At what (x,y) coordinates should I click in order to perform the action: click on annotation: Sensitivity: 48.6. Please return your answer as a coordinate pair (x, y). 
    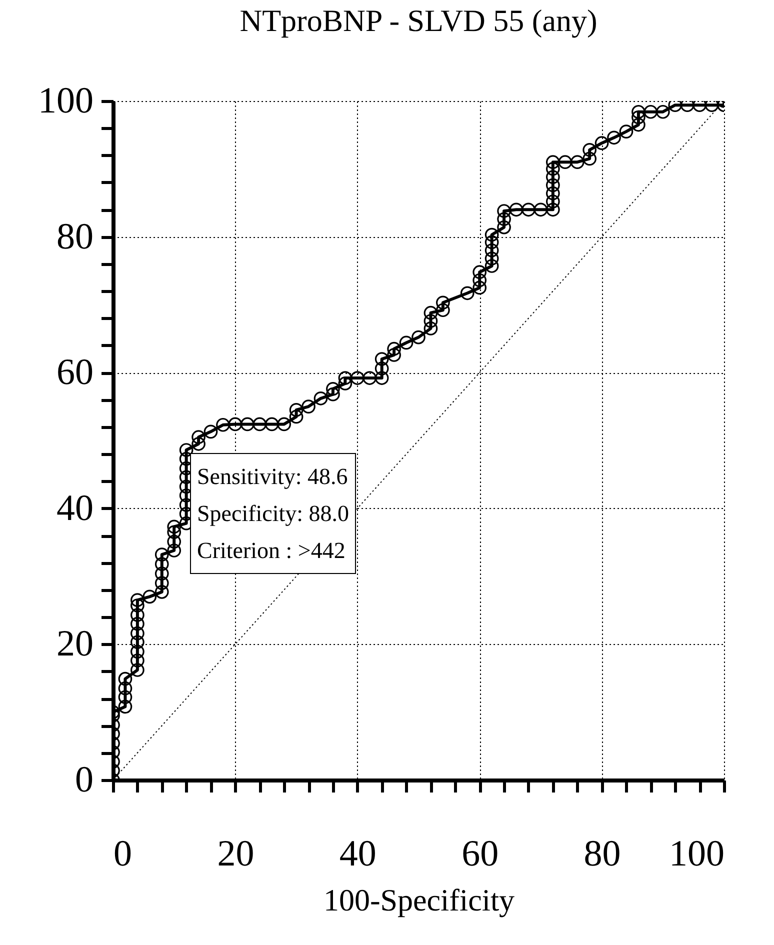
    Looking at the image, I should click on (273, 477).